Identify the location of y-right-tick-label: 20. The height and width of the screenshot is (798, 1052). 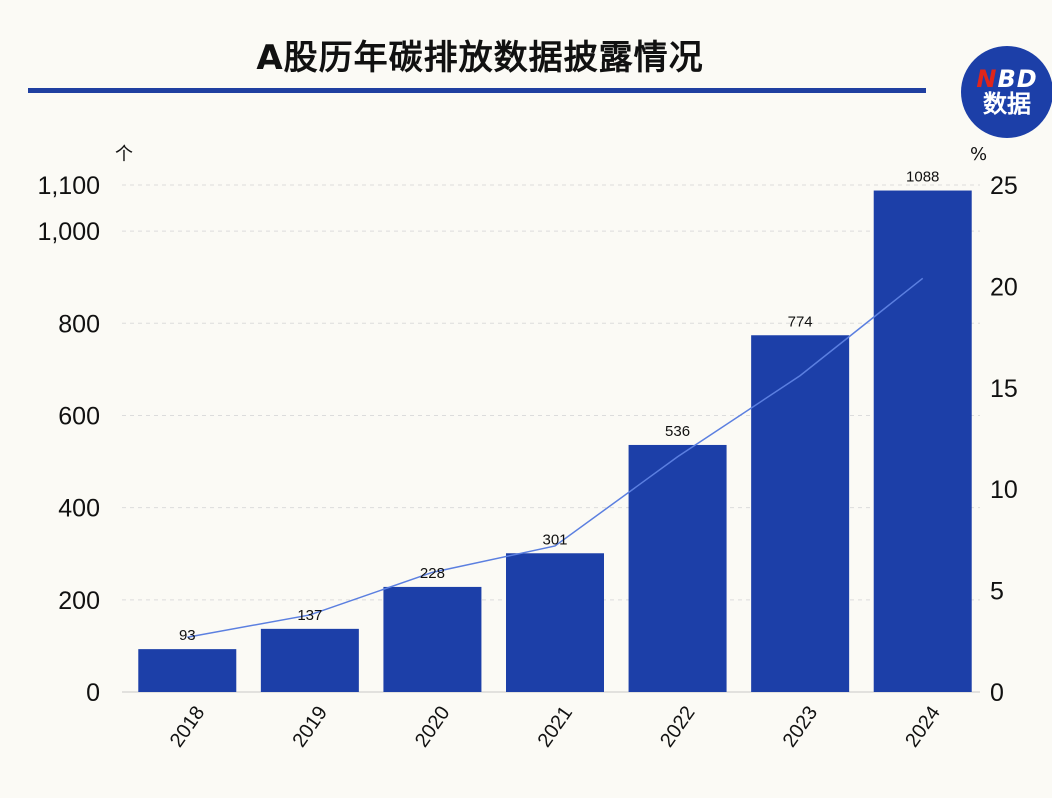
(1004, 287).